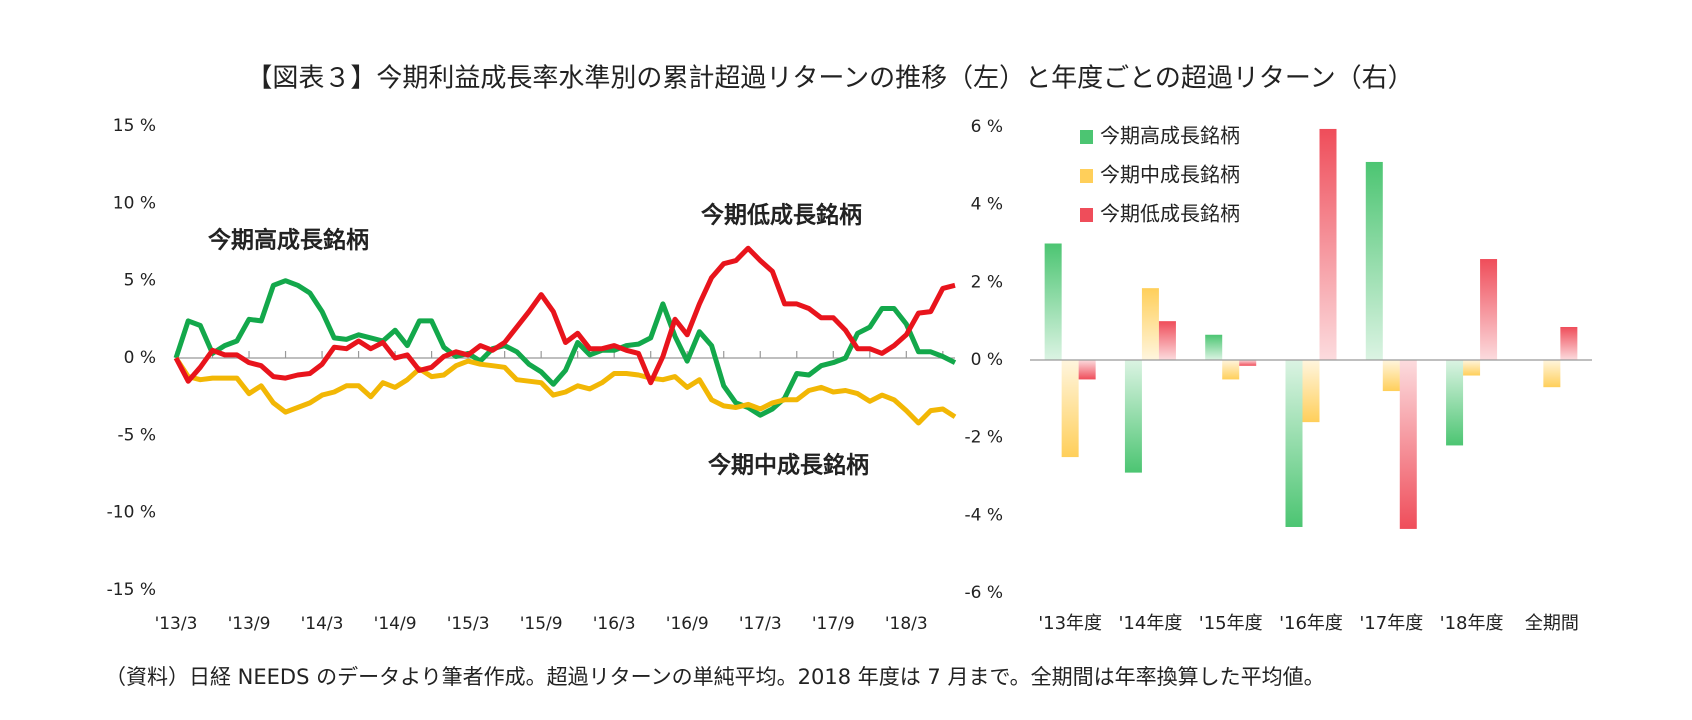  I want to click on legend-label: 今期高成長銘柄, so click(1170, 136).